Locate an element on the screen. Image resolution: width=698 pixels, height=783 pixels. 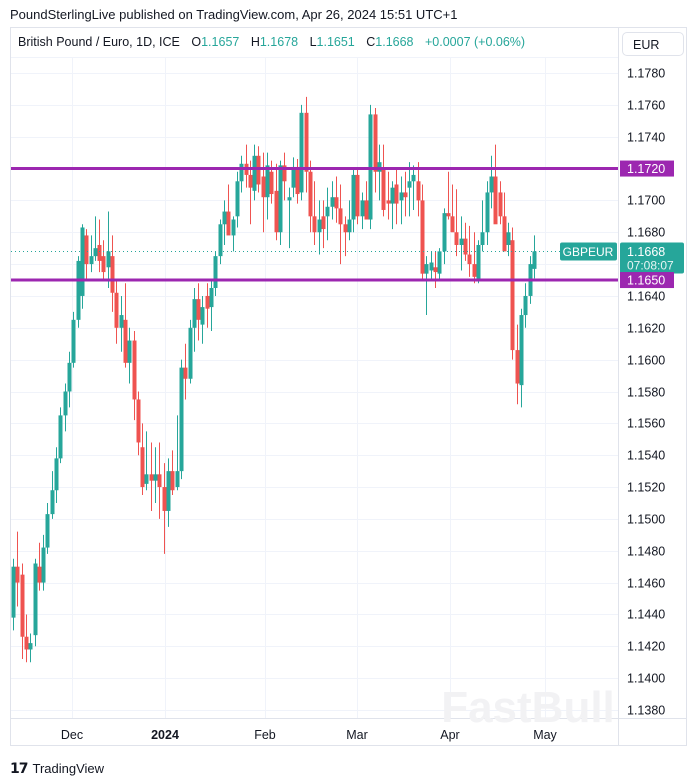
price-tick-label: 1.1380 is located at coordinates (646, 711).